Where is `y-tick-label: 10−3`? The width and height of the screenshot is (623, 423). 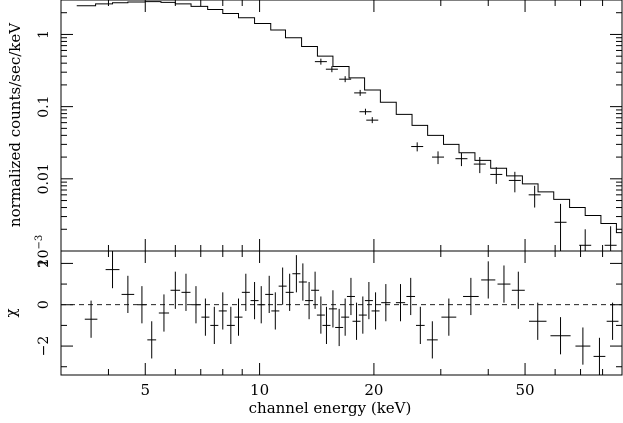
y-tick-label: 10−3 is located at coordinates (43, 251).